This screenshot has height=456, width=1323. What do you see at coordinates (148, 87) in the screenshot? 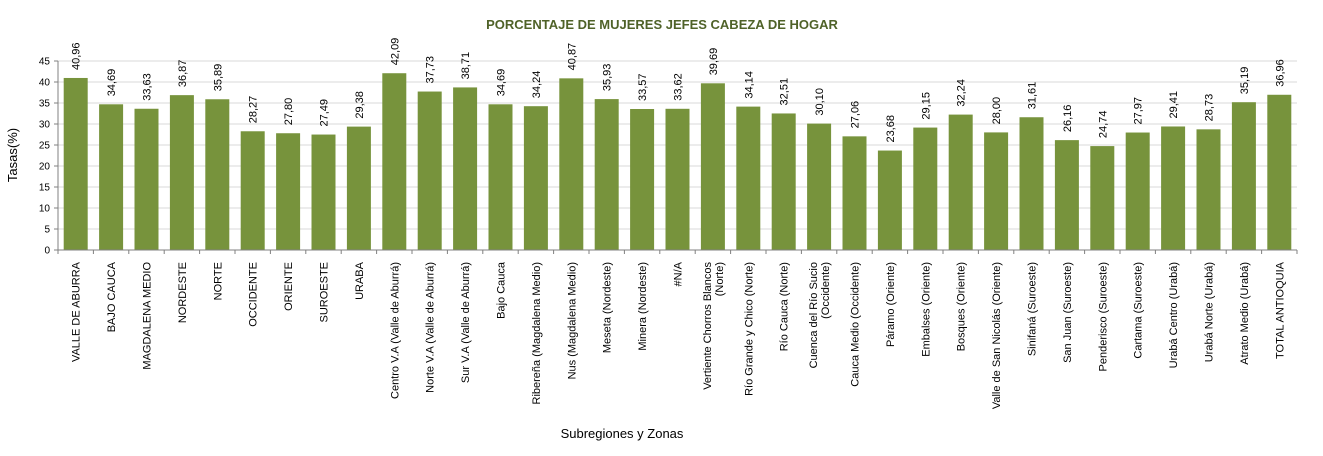
I see `data-label: 33,63` at bounding box center [148, 87].